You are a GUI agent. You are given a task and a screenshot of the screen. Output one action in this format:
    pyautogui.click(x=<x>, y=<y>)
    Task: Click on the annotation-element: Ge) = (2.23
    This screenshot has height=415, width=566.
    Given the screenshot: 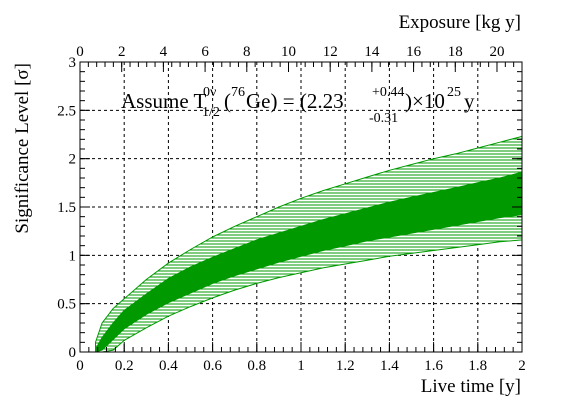 What is the action you would take?
    pyautogui.click(x=295, y=101)
    